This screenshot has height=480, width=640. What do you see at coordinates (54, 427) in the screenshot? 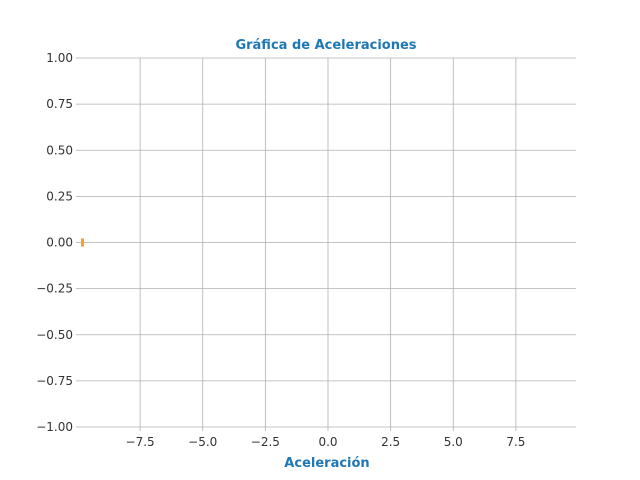
I see `y-tick-label: −1.00` at bounding box center [54, 427].